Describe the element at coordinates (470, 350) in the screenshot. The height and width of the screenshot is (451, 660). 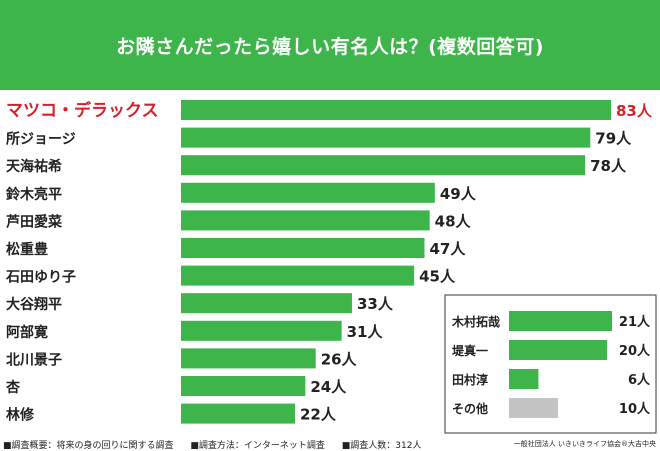
I see `category-label: 堤真一` at that location.